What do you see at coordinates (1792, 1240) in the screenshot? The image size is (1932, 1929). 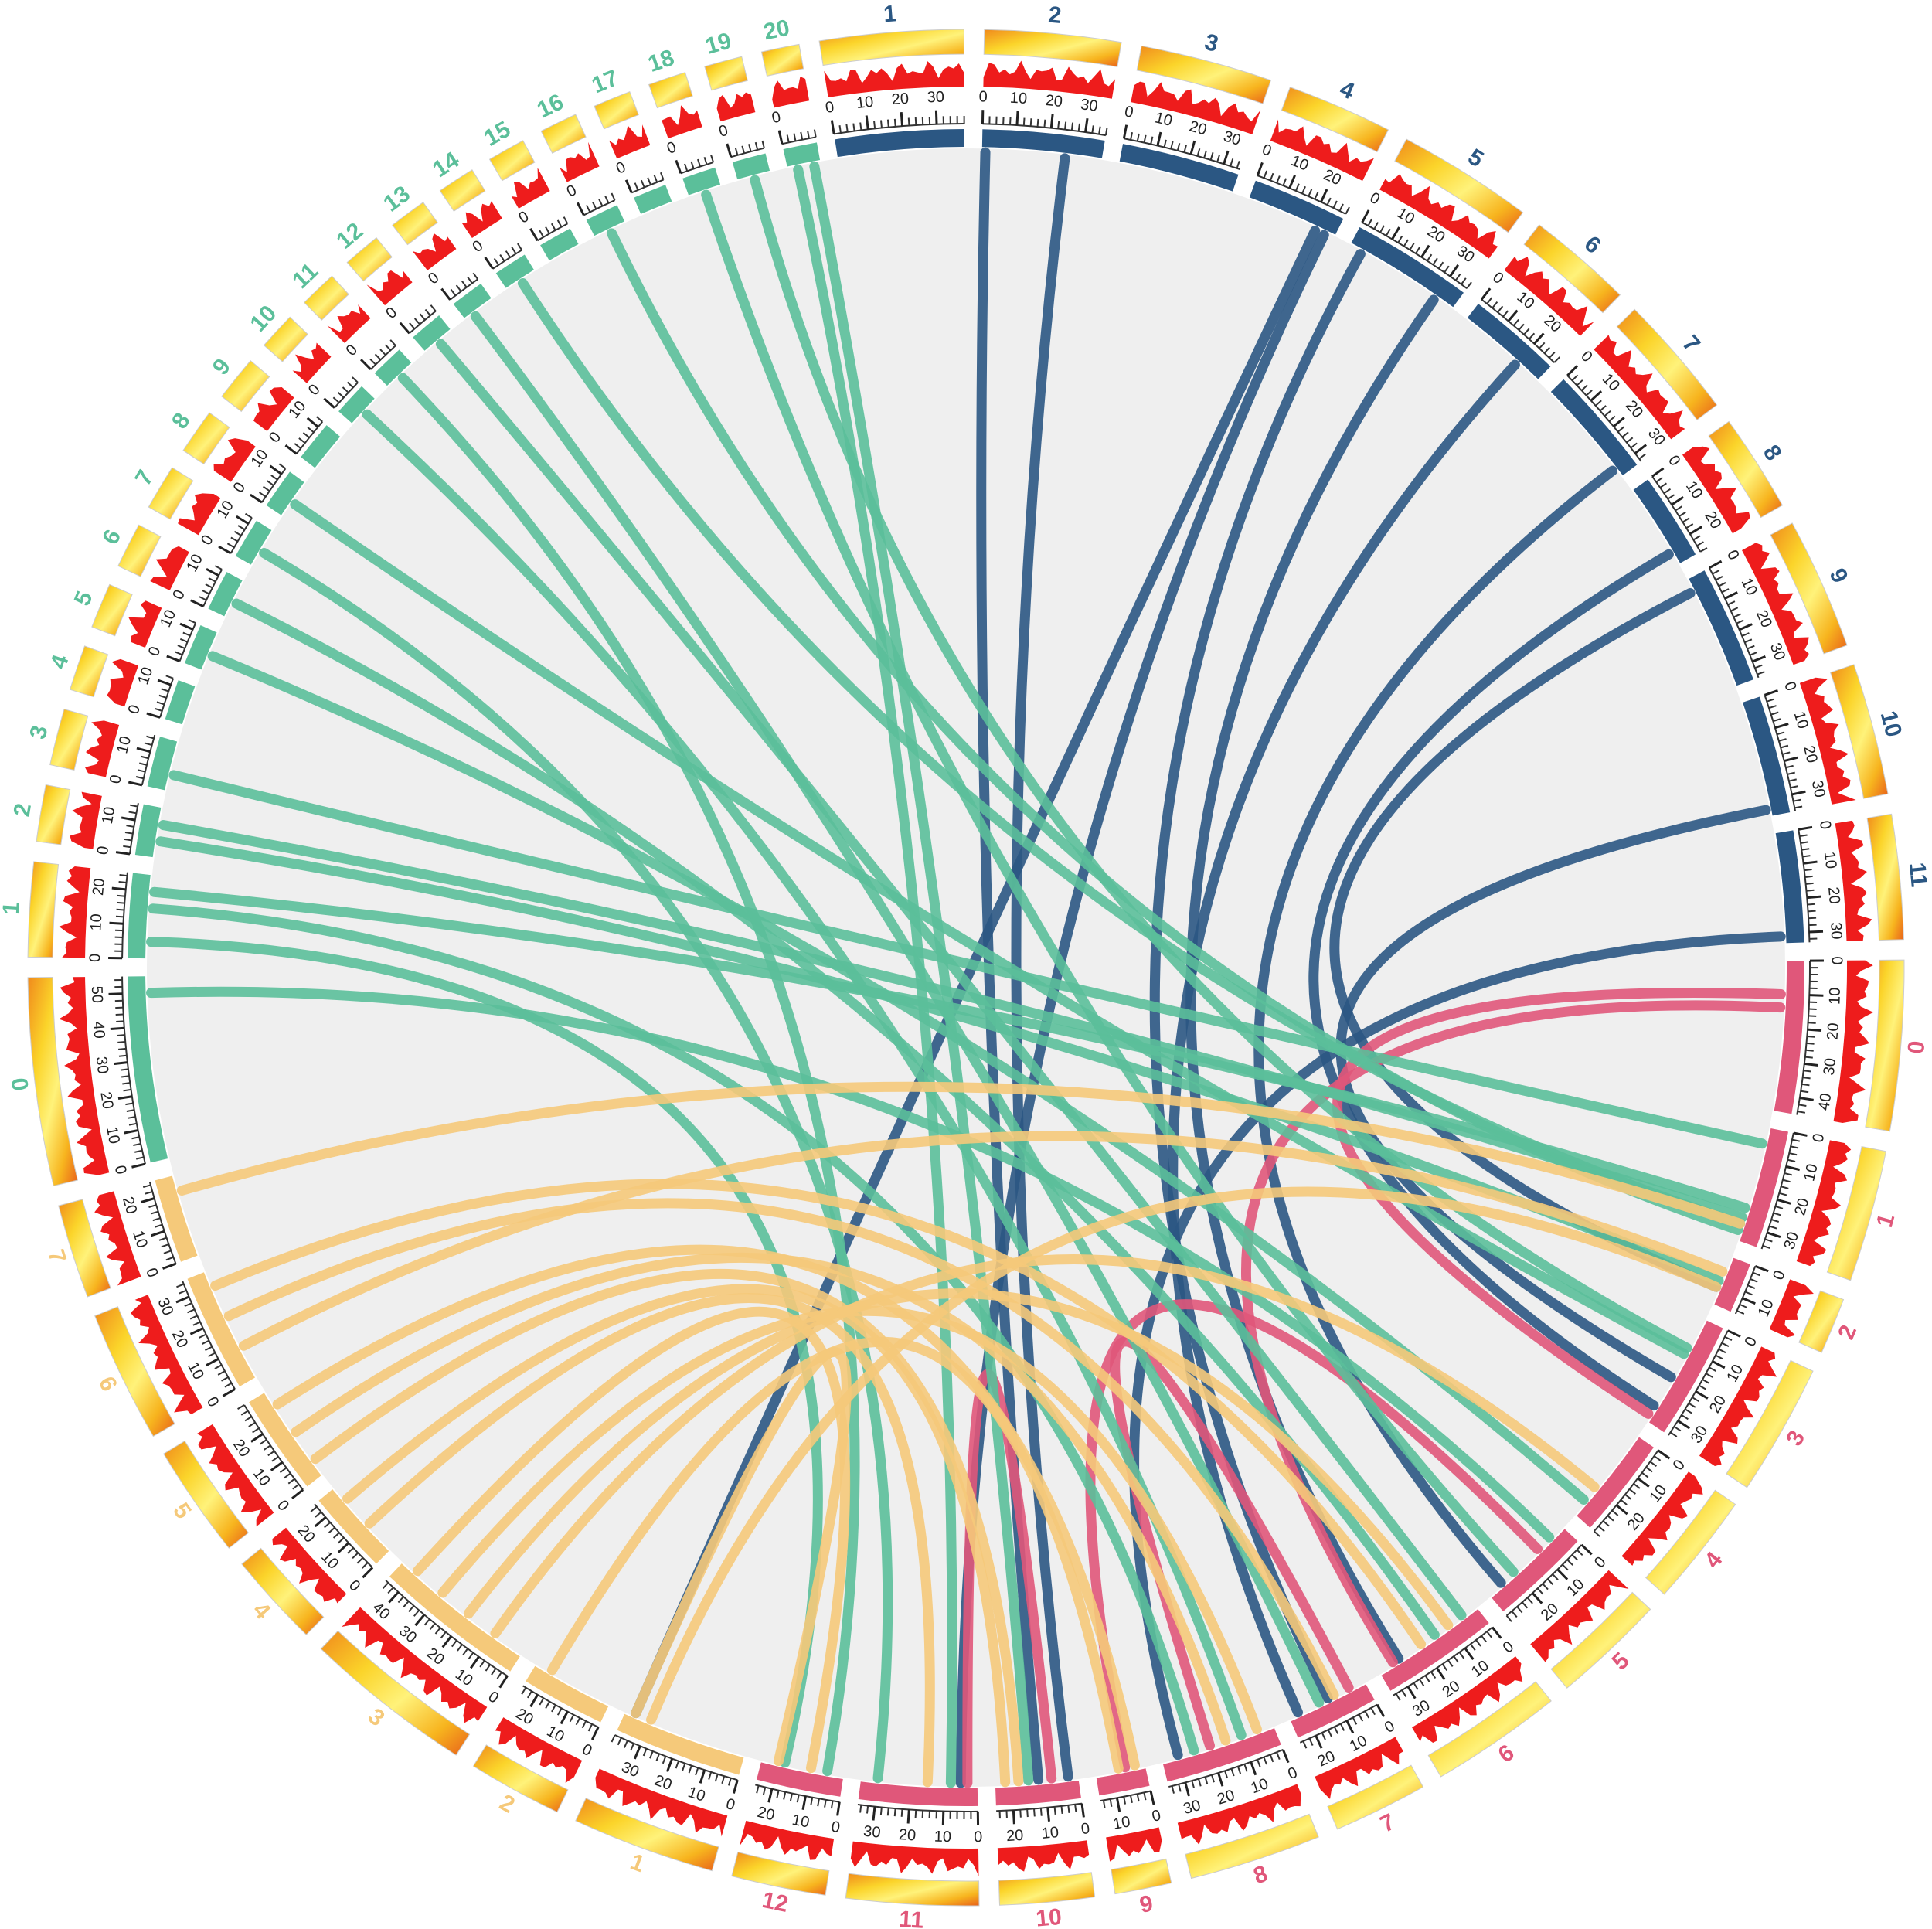 I see `tick-label: 30` at bounding box center [1792, 1240].